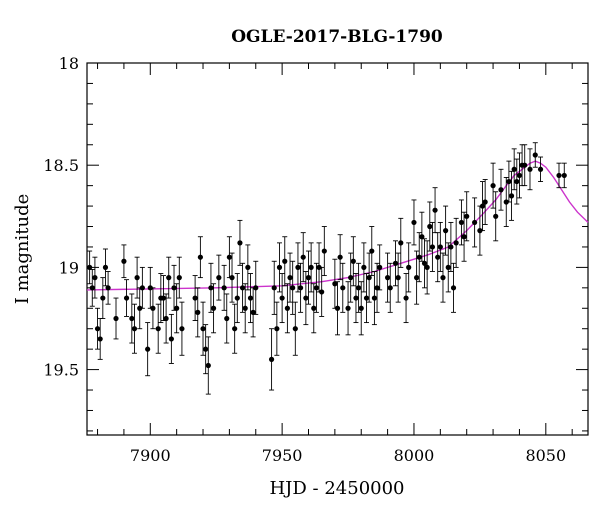  What do you see at coordinates (337, 37) in the screenshot?
I see `chart-title: OGLE-2017-BLG-1790` at bounding box center [337, 37].